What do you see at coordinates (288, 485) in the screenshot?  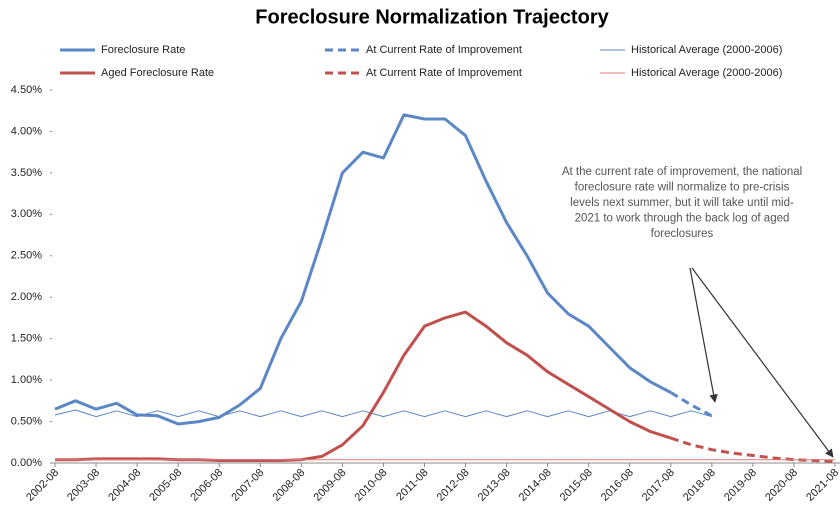 I see `x-tick-label: 2008-08` at bounding box center [288, 485].